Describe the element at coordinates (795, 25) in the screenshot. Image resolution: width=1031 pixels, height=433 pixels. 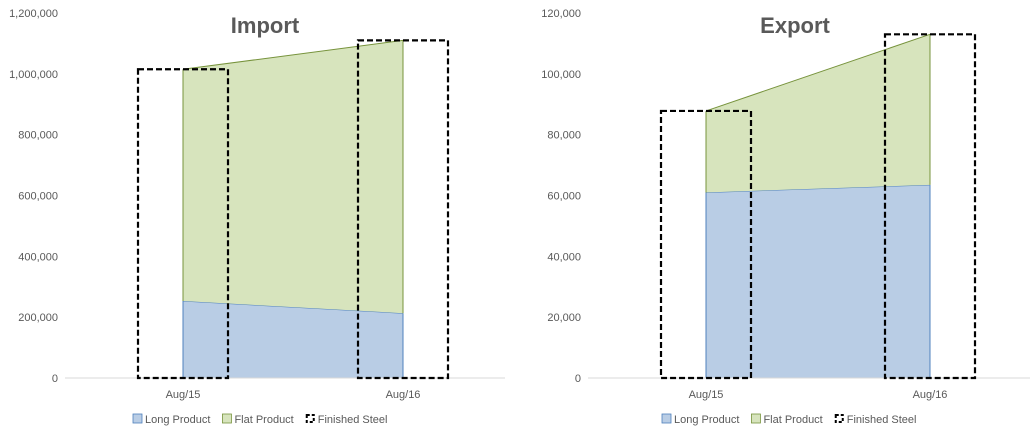
I see `chart-title: Export` at that location.